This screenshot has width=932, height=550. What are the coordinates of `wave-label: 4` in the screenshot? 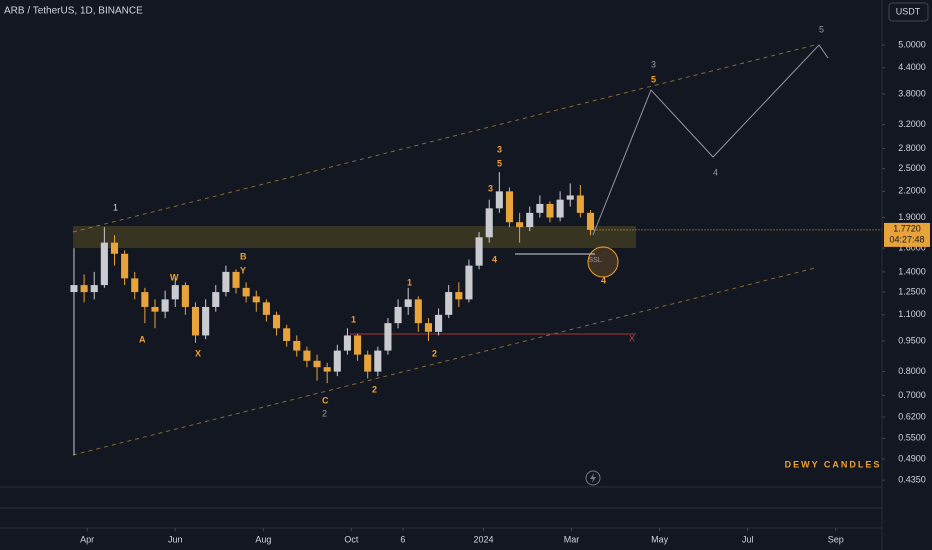 It's located at (715, 172).